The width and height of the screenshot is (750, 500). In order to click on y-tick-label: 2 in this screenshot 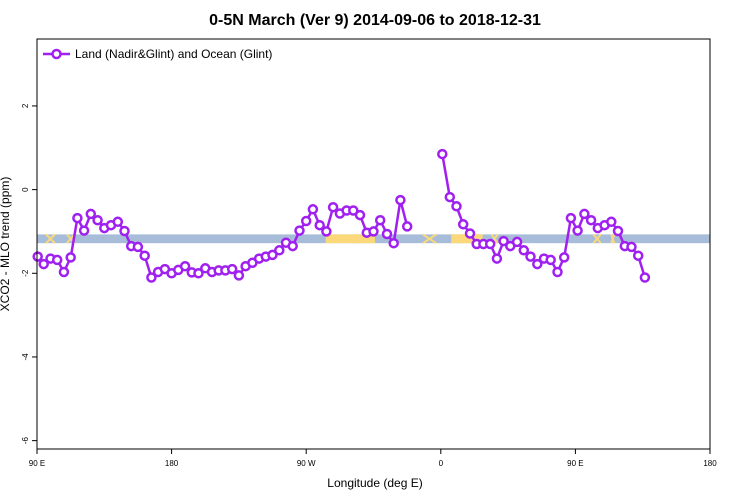, I will do `click(25, 105)`.